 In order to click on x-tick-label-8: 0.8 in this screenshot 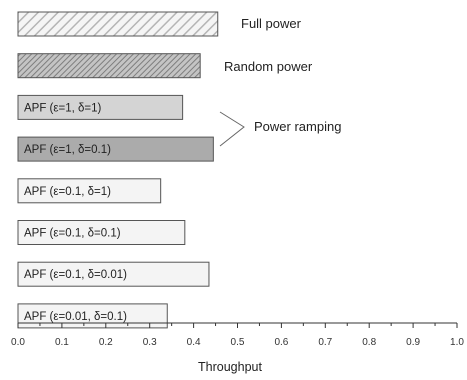, I will do `click(369, 342)`.